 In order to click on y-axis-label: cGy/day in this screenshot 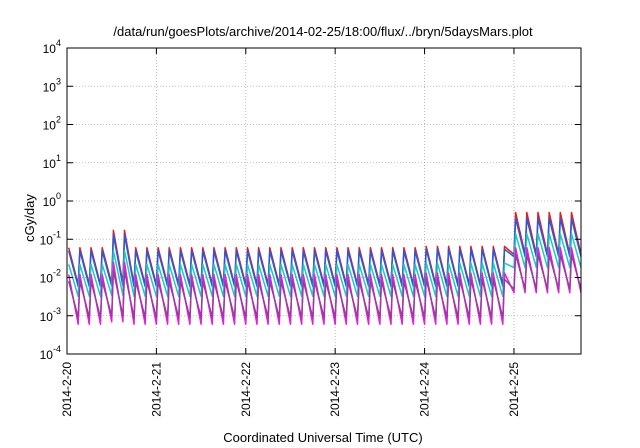, I will do `click(29, 218)`.